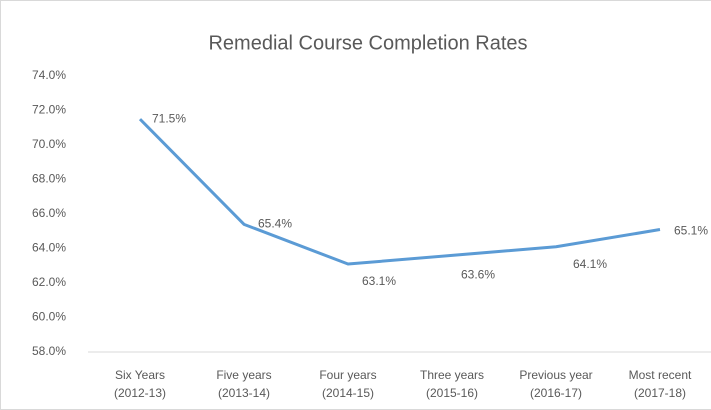 This screenshot has height=410, width=711. What do you see at coordinates (367, 43) in the screenshot?
I see `chart-title: Remedial Course Completion Rates` at bounding box center [367, 43].